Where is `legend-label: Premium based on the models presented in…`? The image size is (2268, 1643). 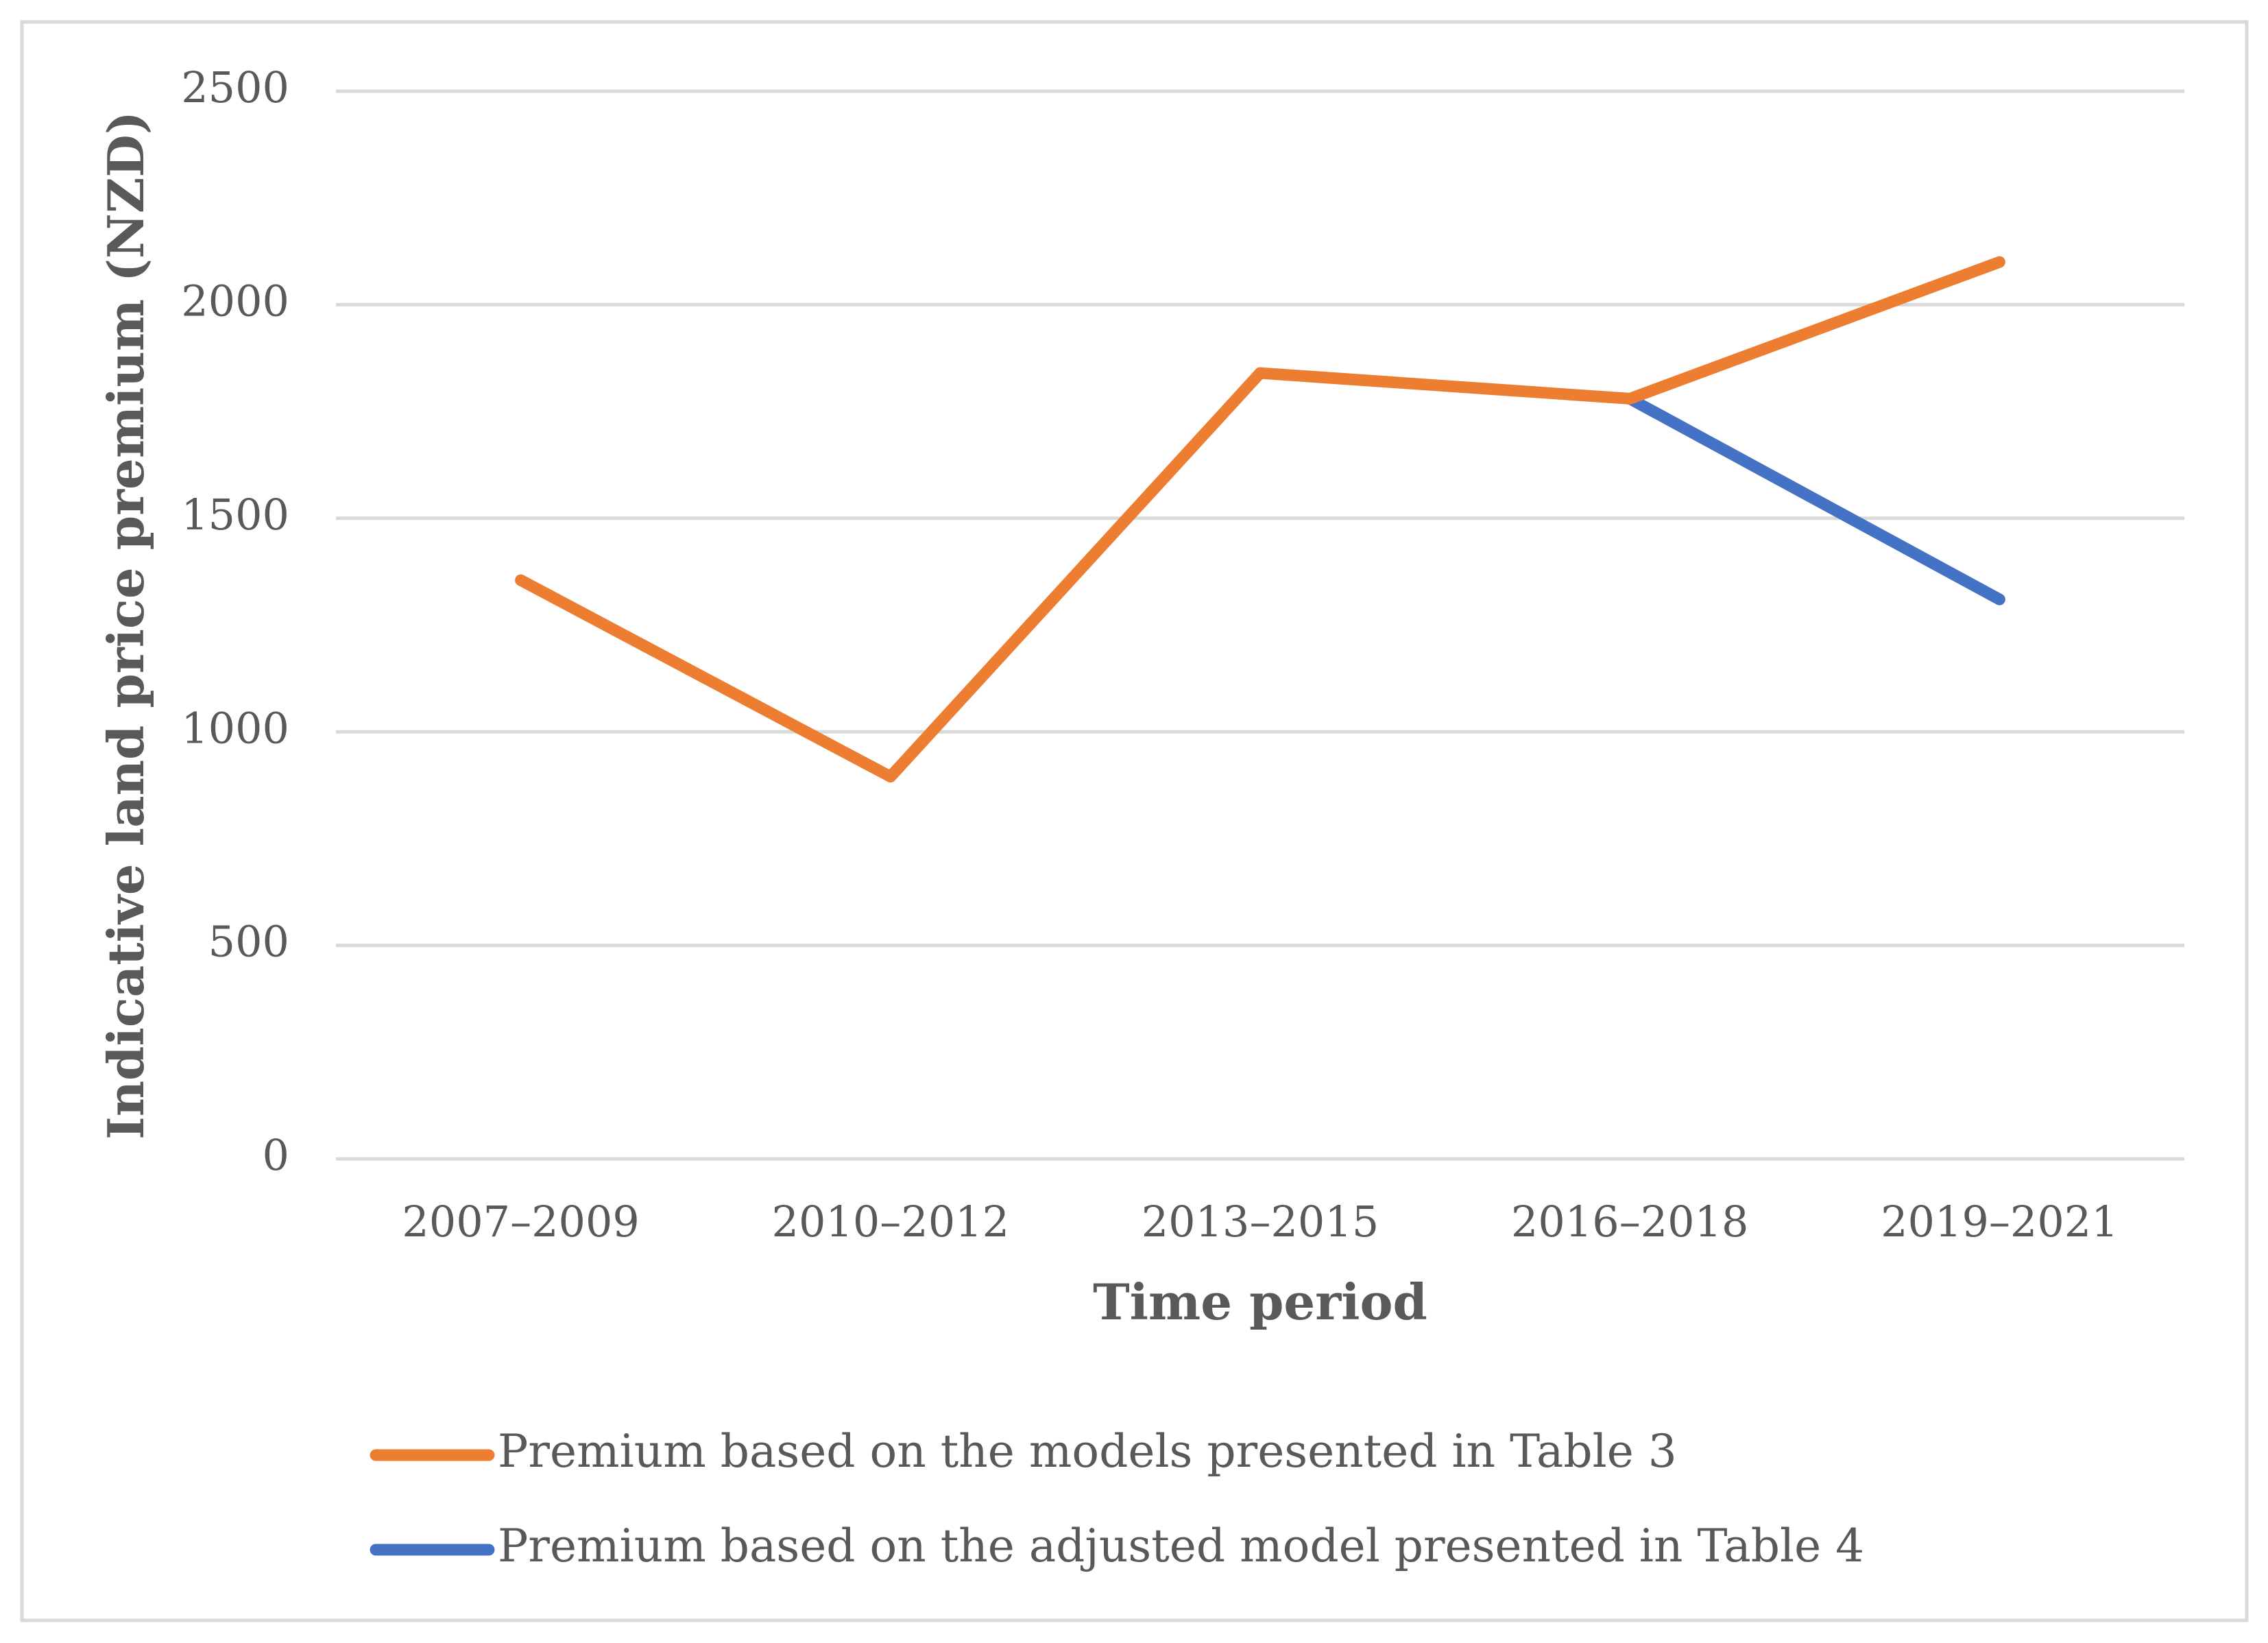 legend-label: Premium based on the models presented in… is located at coordinates (1087, 1451).